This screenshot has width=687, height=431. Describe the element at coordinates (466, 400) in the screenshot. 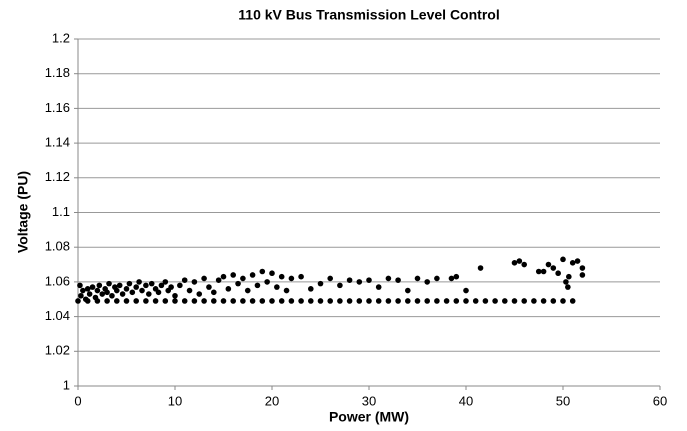

I see `x-tick-label: 40` at that location.